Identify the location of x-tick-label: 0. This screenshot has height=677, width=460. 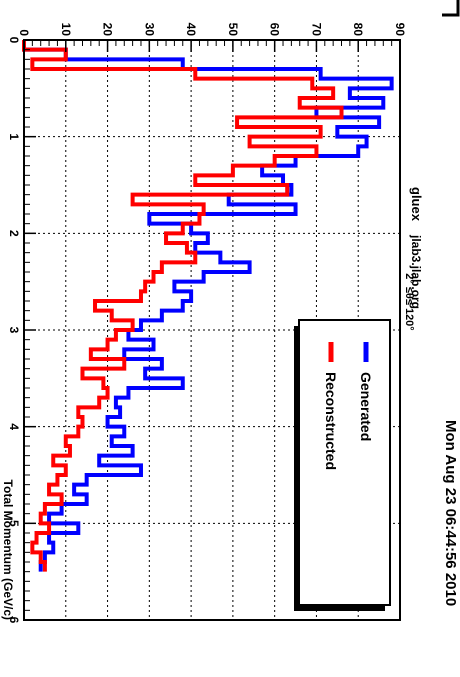
(14, 40).